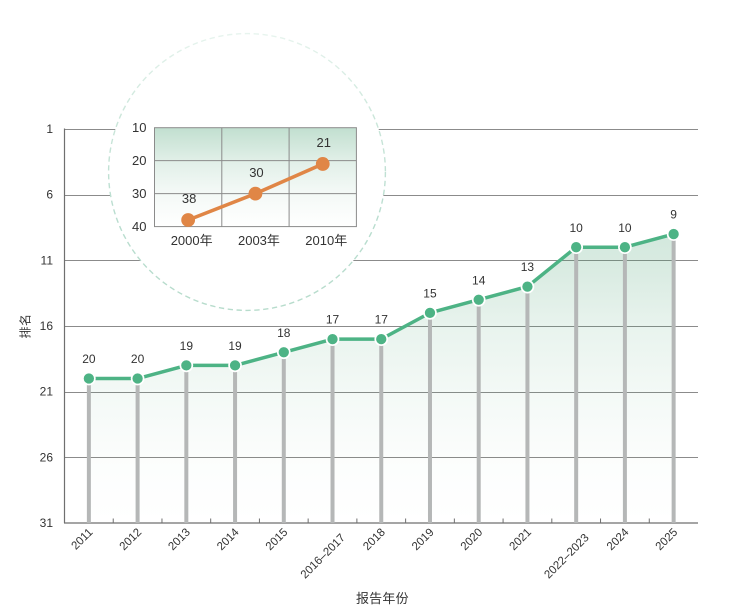 The height and width of the screenshot is (611, 744). Describe the element at coordinates (326, 240) in the screenshot. I see `svg-text: 2010年` at that location.